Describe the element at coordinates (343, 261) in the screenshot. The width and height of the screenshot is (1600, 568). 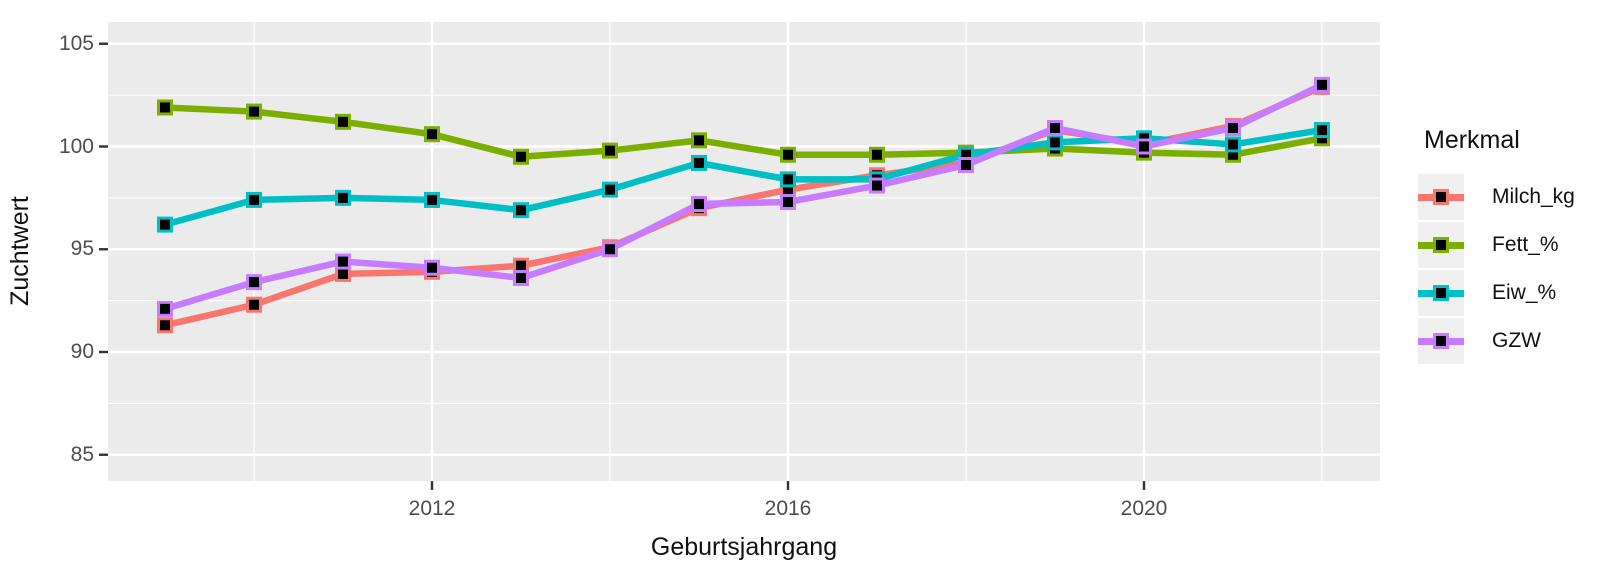
I see `data-point-GZW-2011` at that location.